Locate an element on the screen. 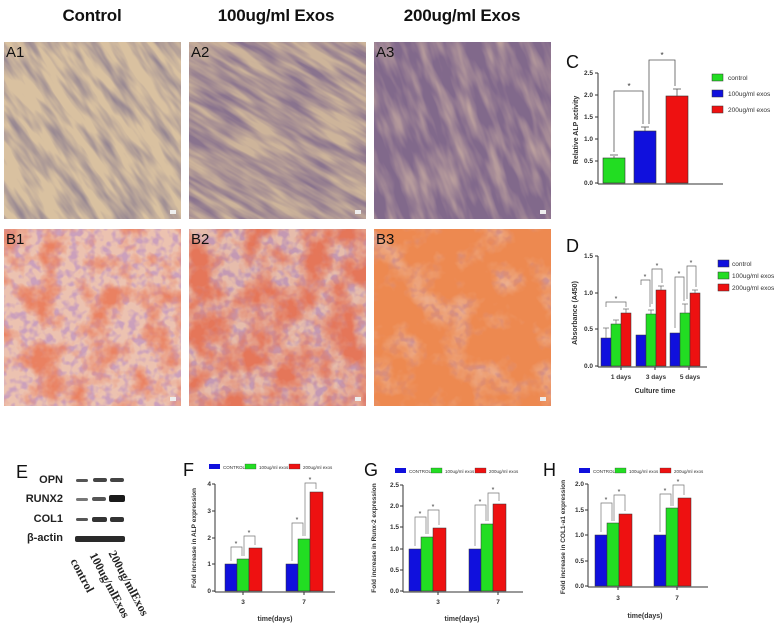 This screenshot has height=626, width=775. panel-label: B3 is located at coordinates (385, 239).